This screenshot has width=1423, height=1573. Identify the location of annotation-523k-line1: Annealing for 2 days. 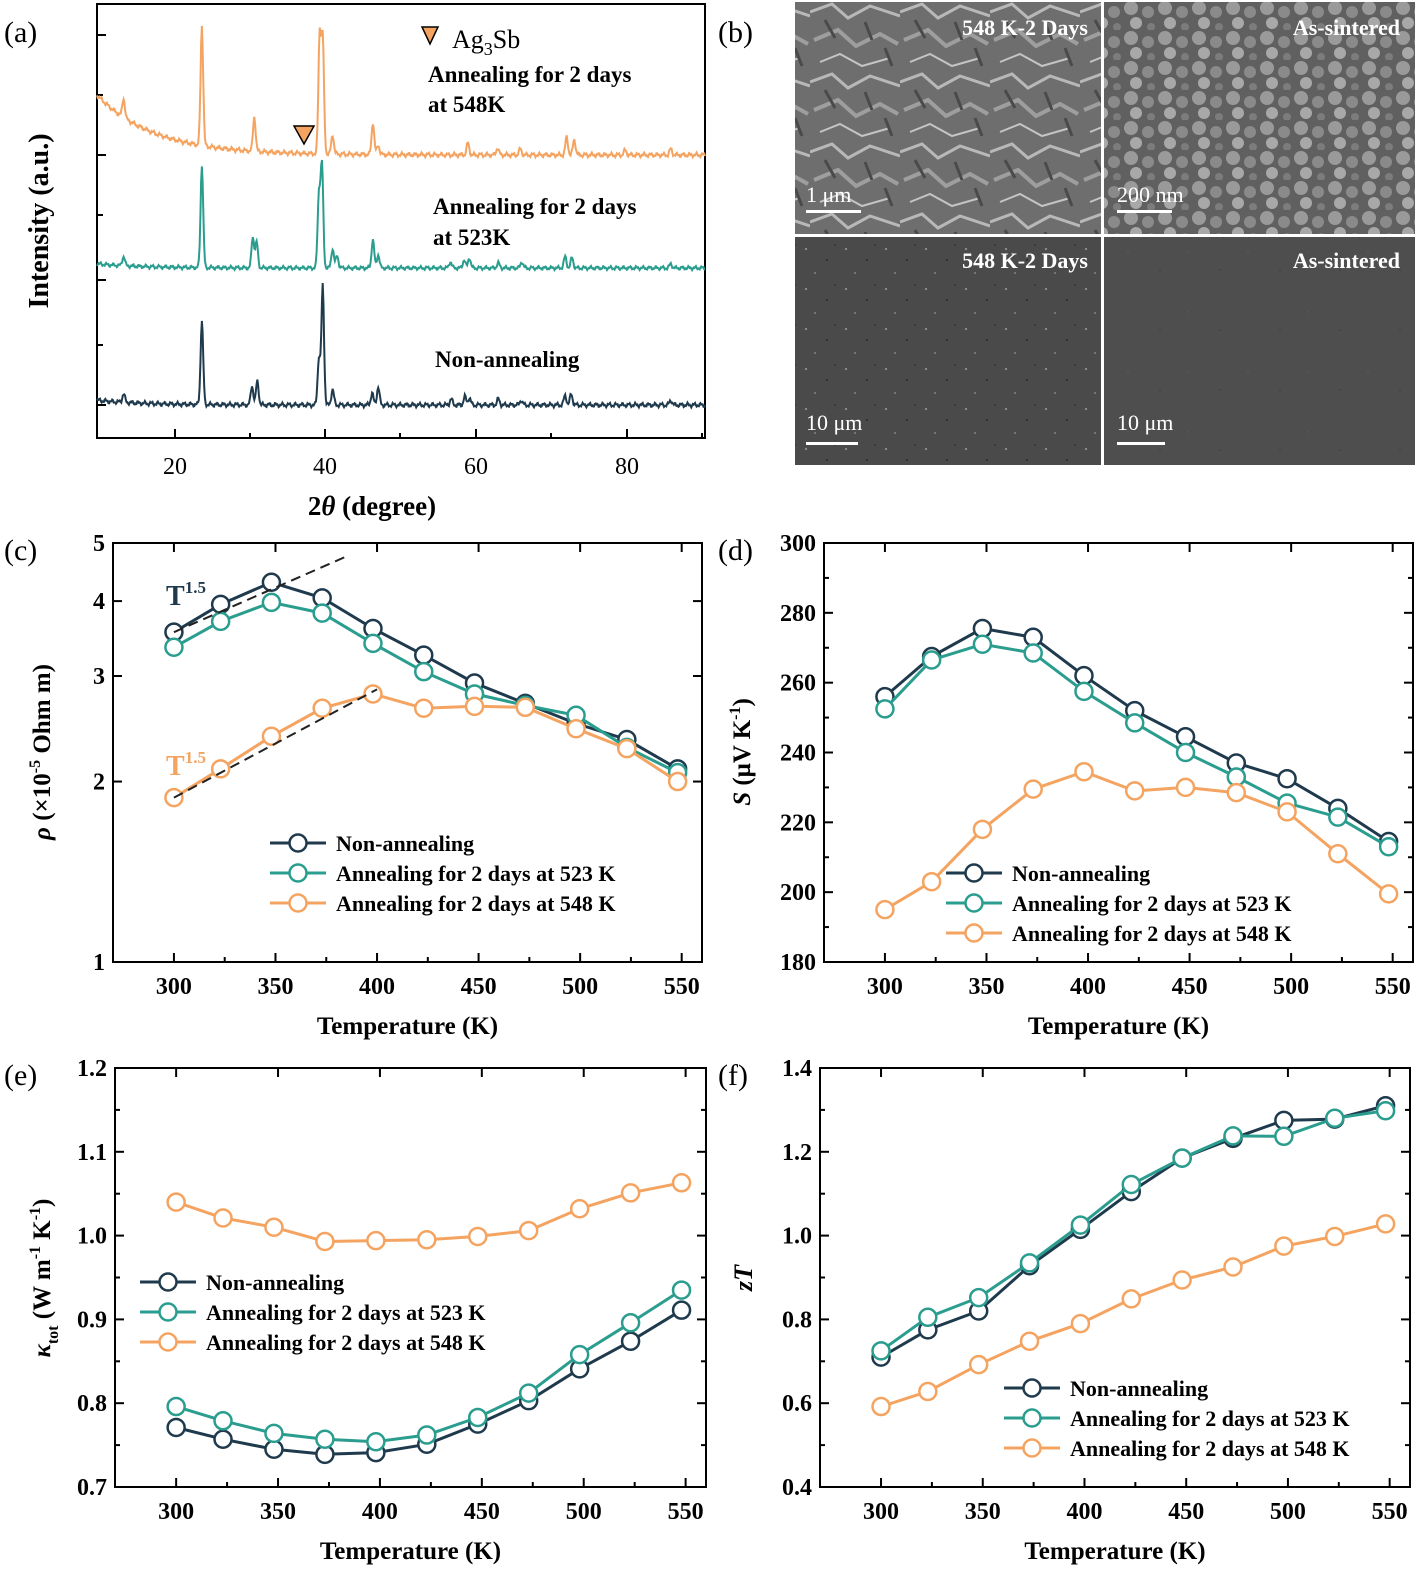
(534, 206).